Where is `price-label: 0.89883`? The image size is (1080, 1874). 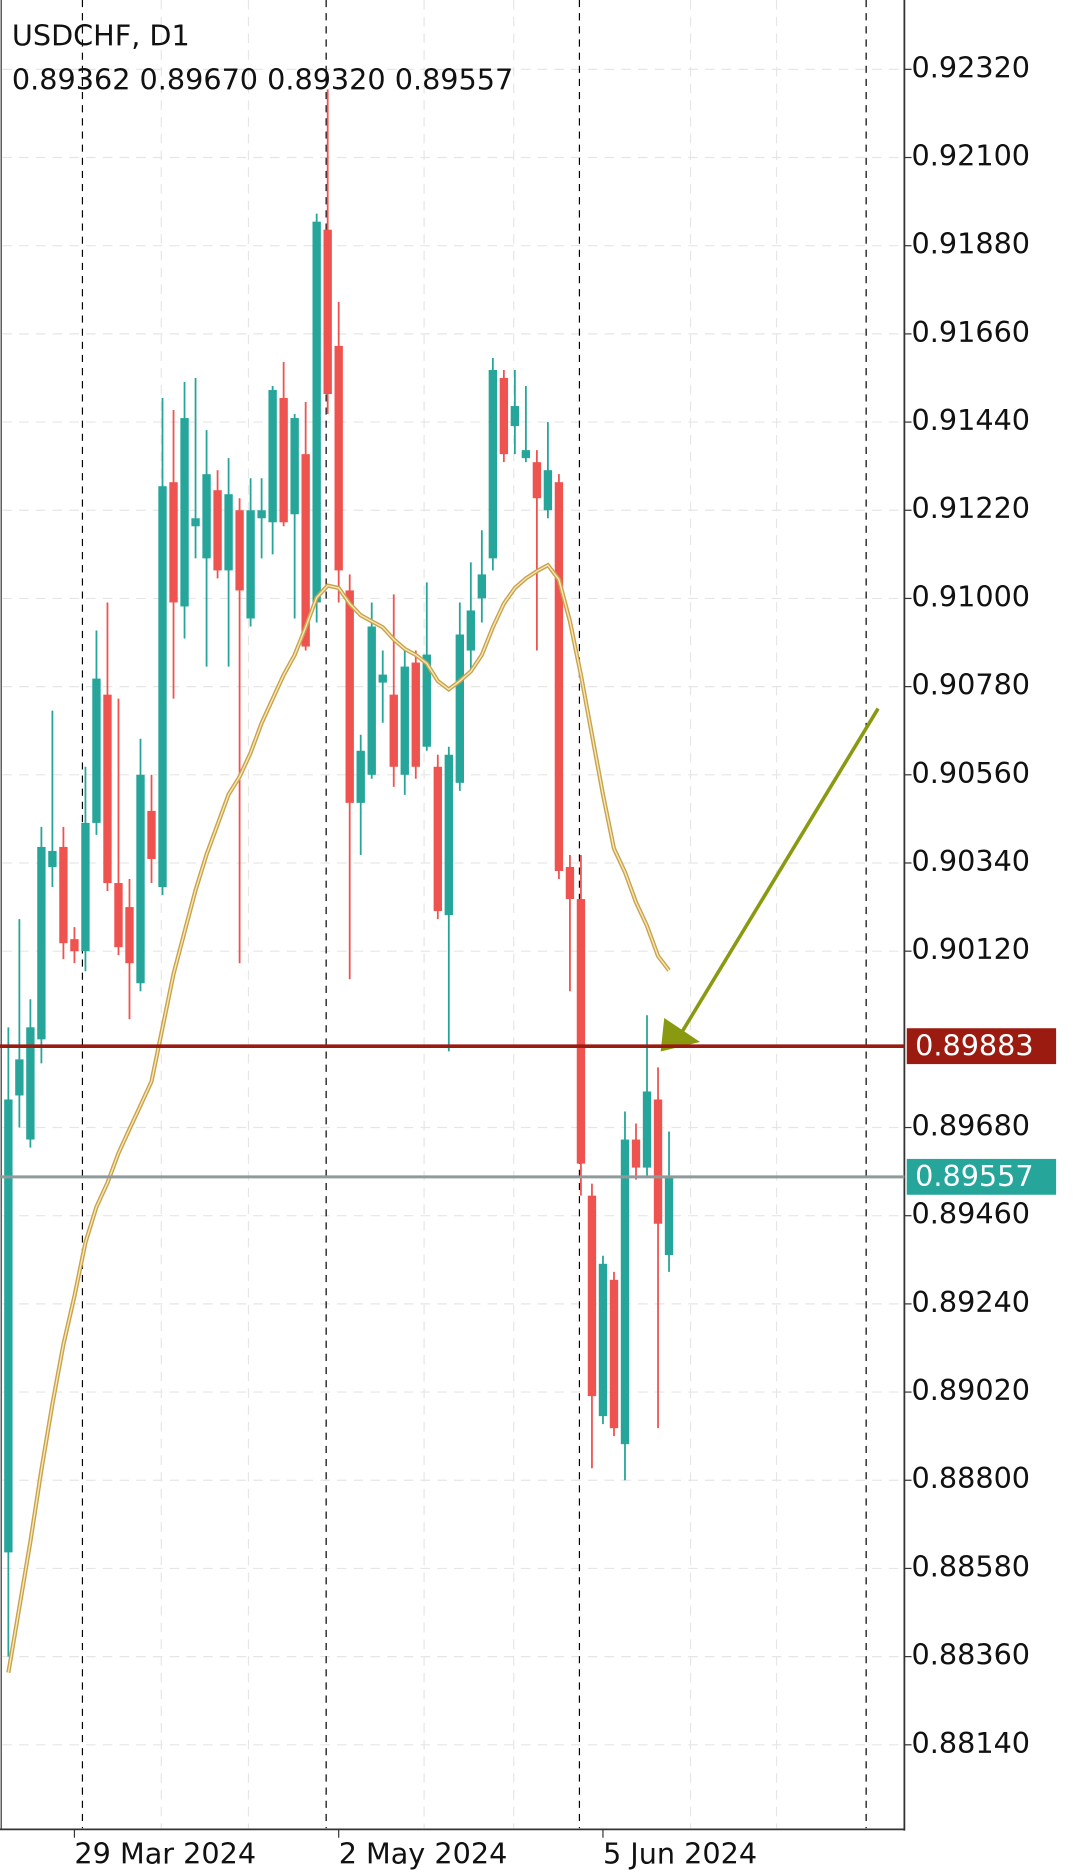
price-label: 0.89883 is located at coordinates (974, 1045).